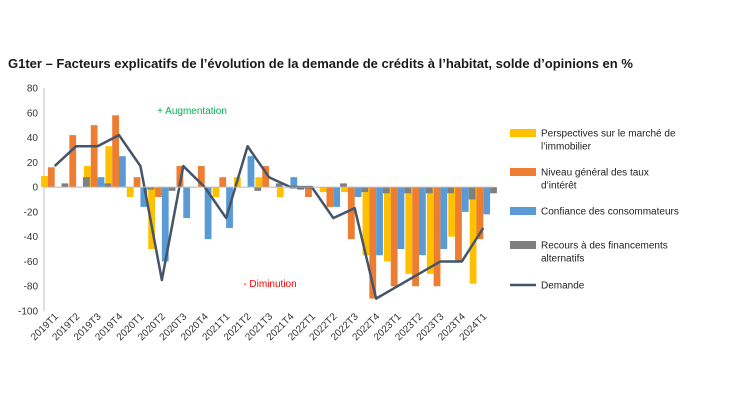 This screenshot has width=730, height=410. Describe the element at coordinates (437, 237) in the screenshot. I see `bar-series-1-2023T3` at that location.